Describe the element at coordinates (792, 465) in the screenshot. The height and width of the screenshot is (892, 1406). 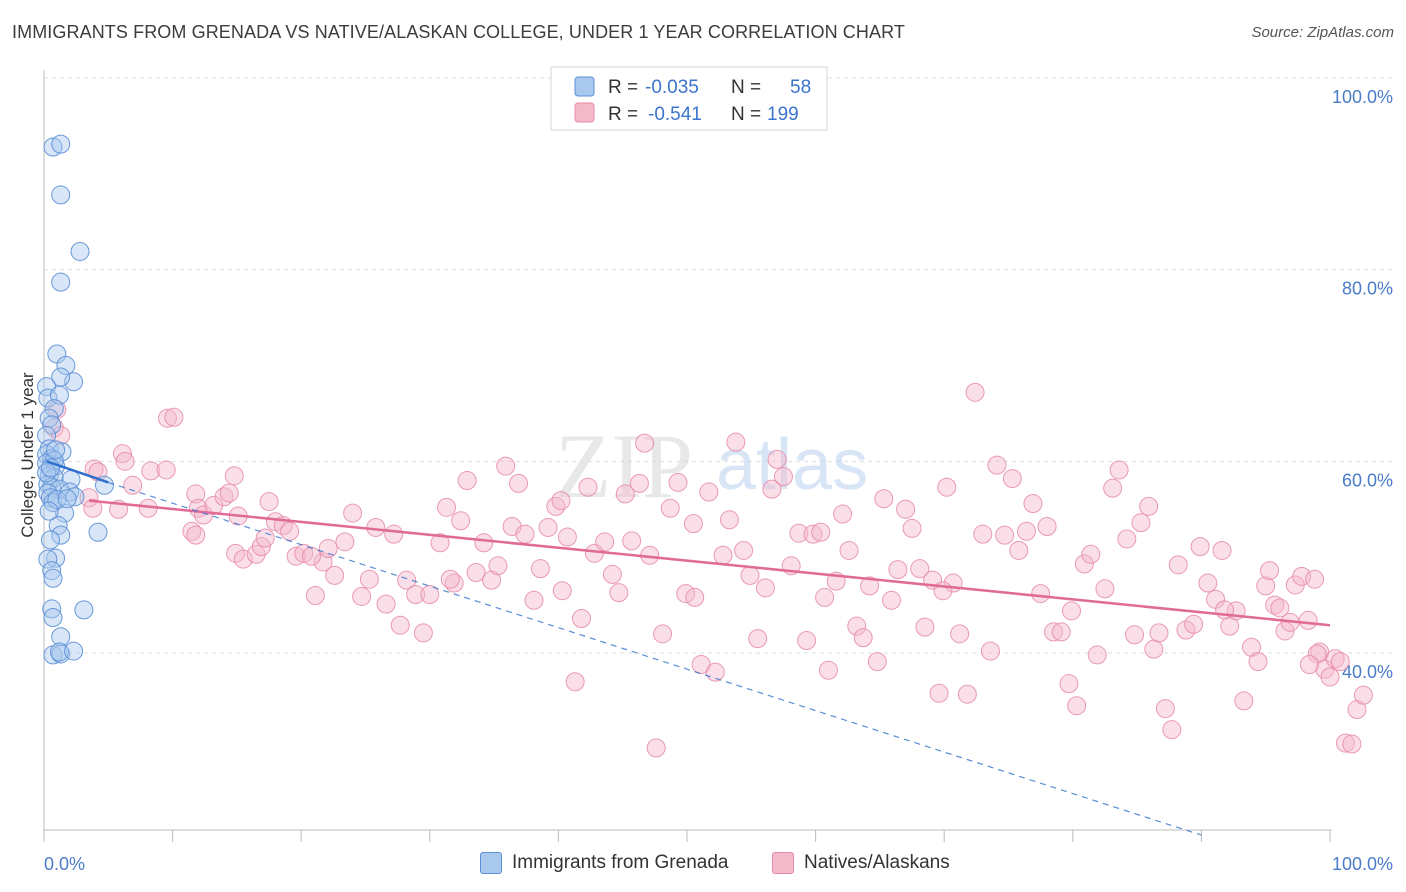
I see `watermark-atlas: atlas` at that location.